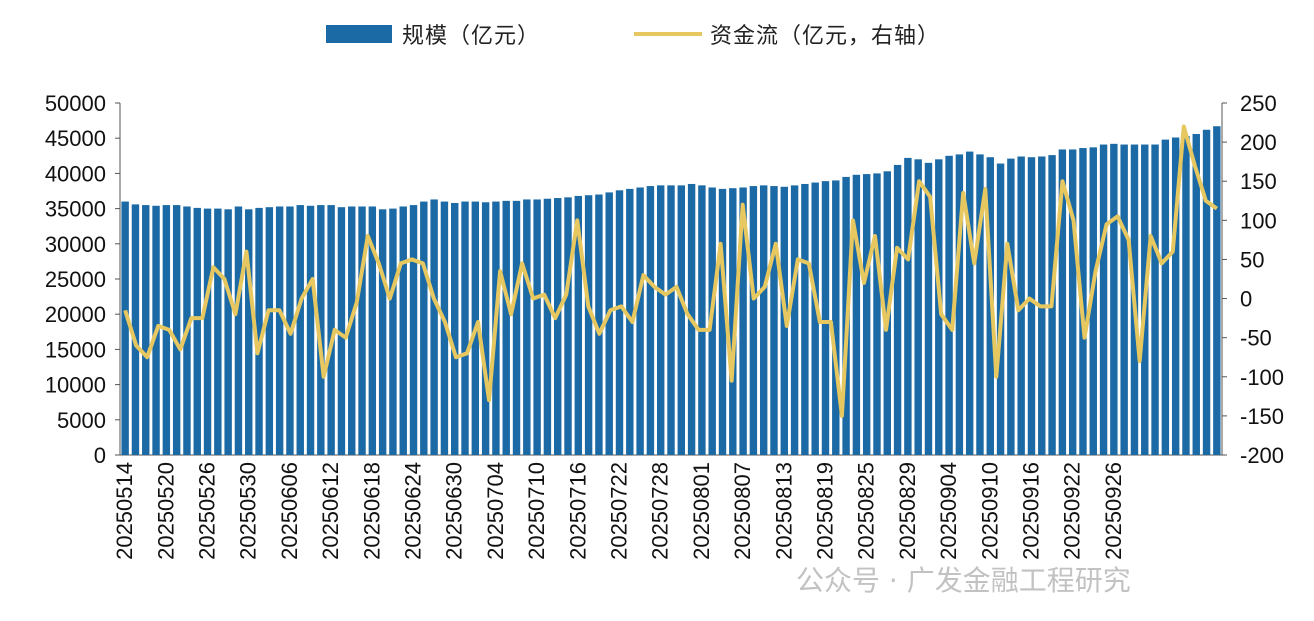  I want to click on x-tick-label: 20250829, so click(907, 511).